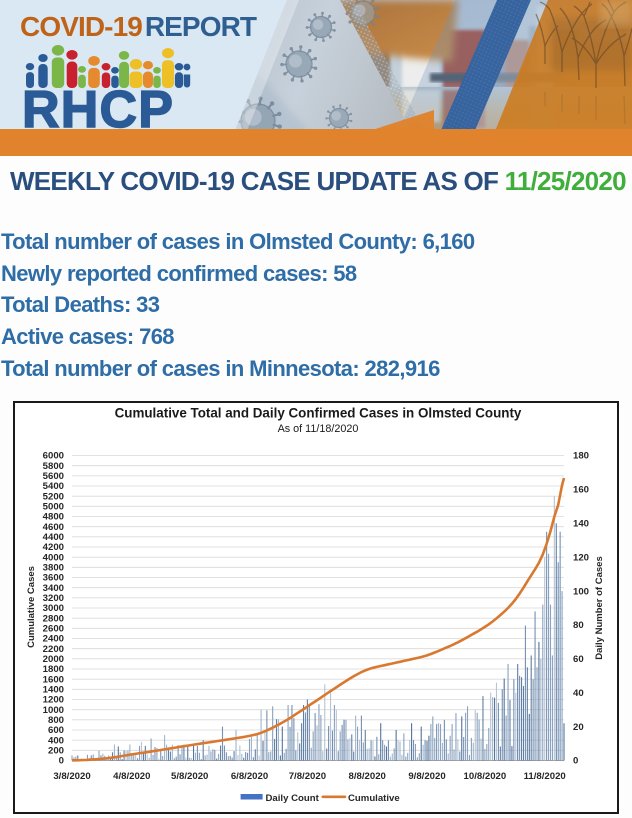 The width and height of the screenshot is (632, 818). Describe the element at coordinates (578, 625) in the screenshot. I see `svg-text: 80` at that location.